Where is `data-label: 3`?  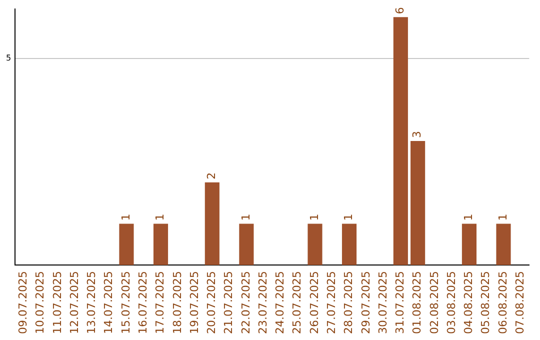
data-label: 3 is located at coordinates (417, 134).